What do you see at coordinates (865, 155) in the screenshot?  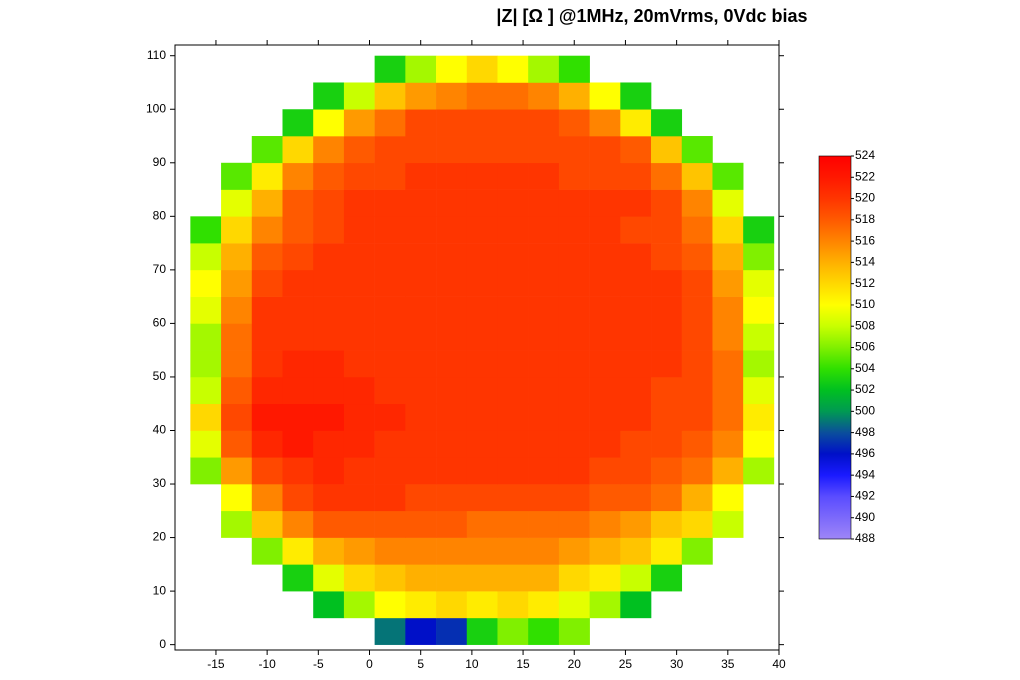 I see `colorbar-tick-label: 524` at bounding box center [865, 155].